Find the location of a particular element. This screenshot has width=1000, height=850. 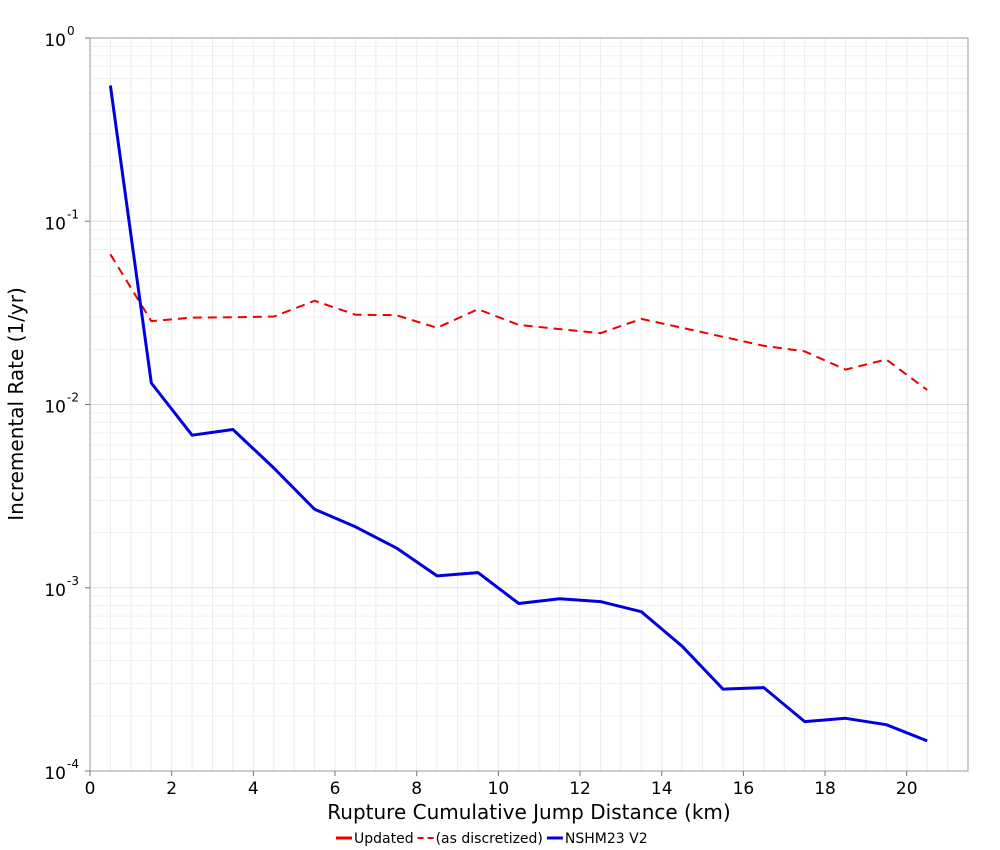

legend: Updated (as discretized) NSHM23 V2 is located at coordinates (492, 839).